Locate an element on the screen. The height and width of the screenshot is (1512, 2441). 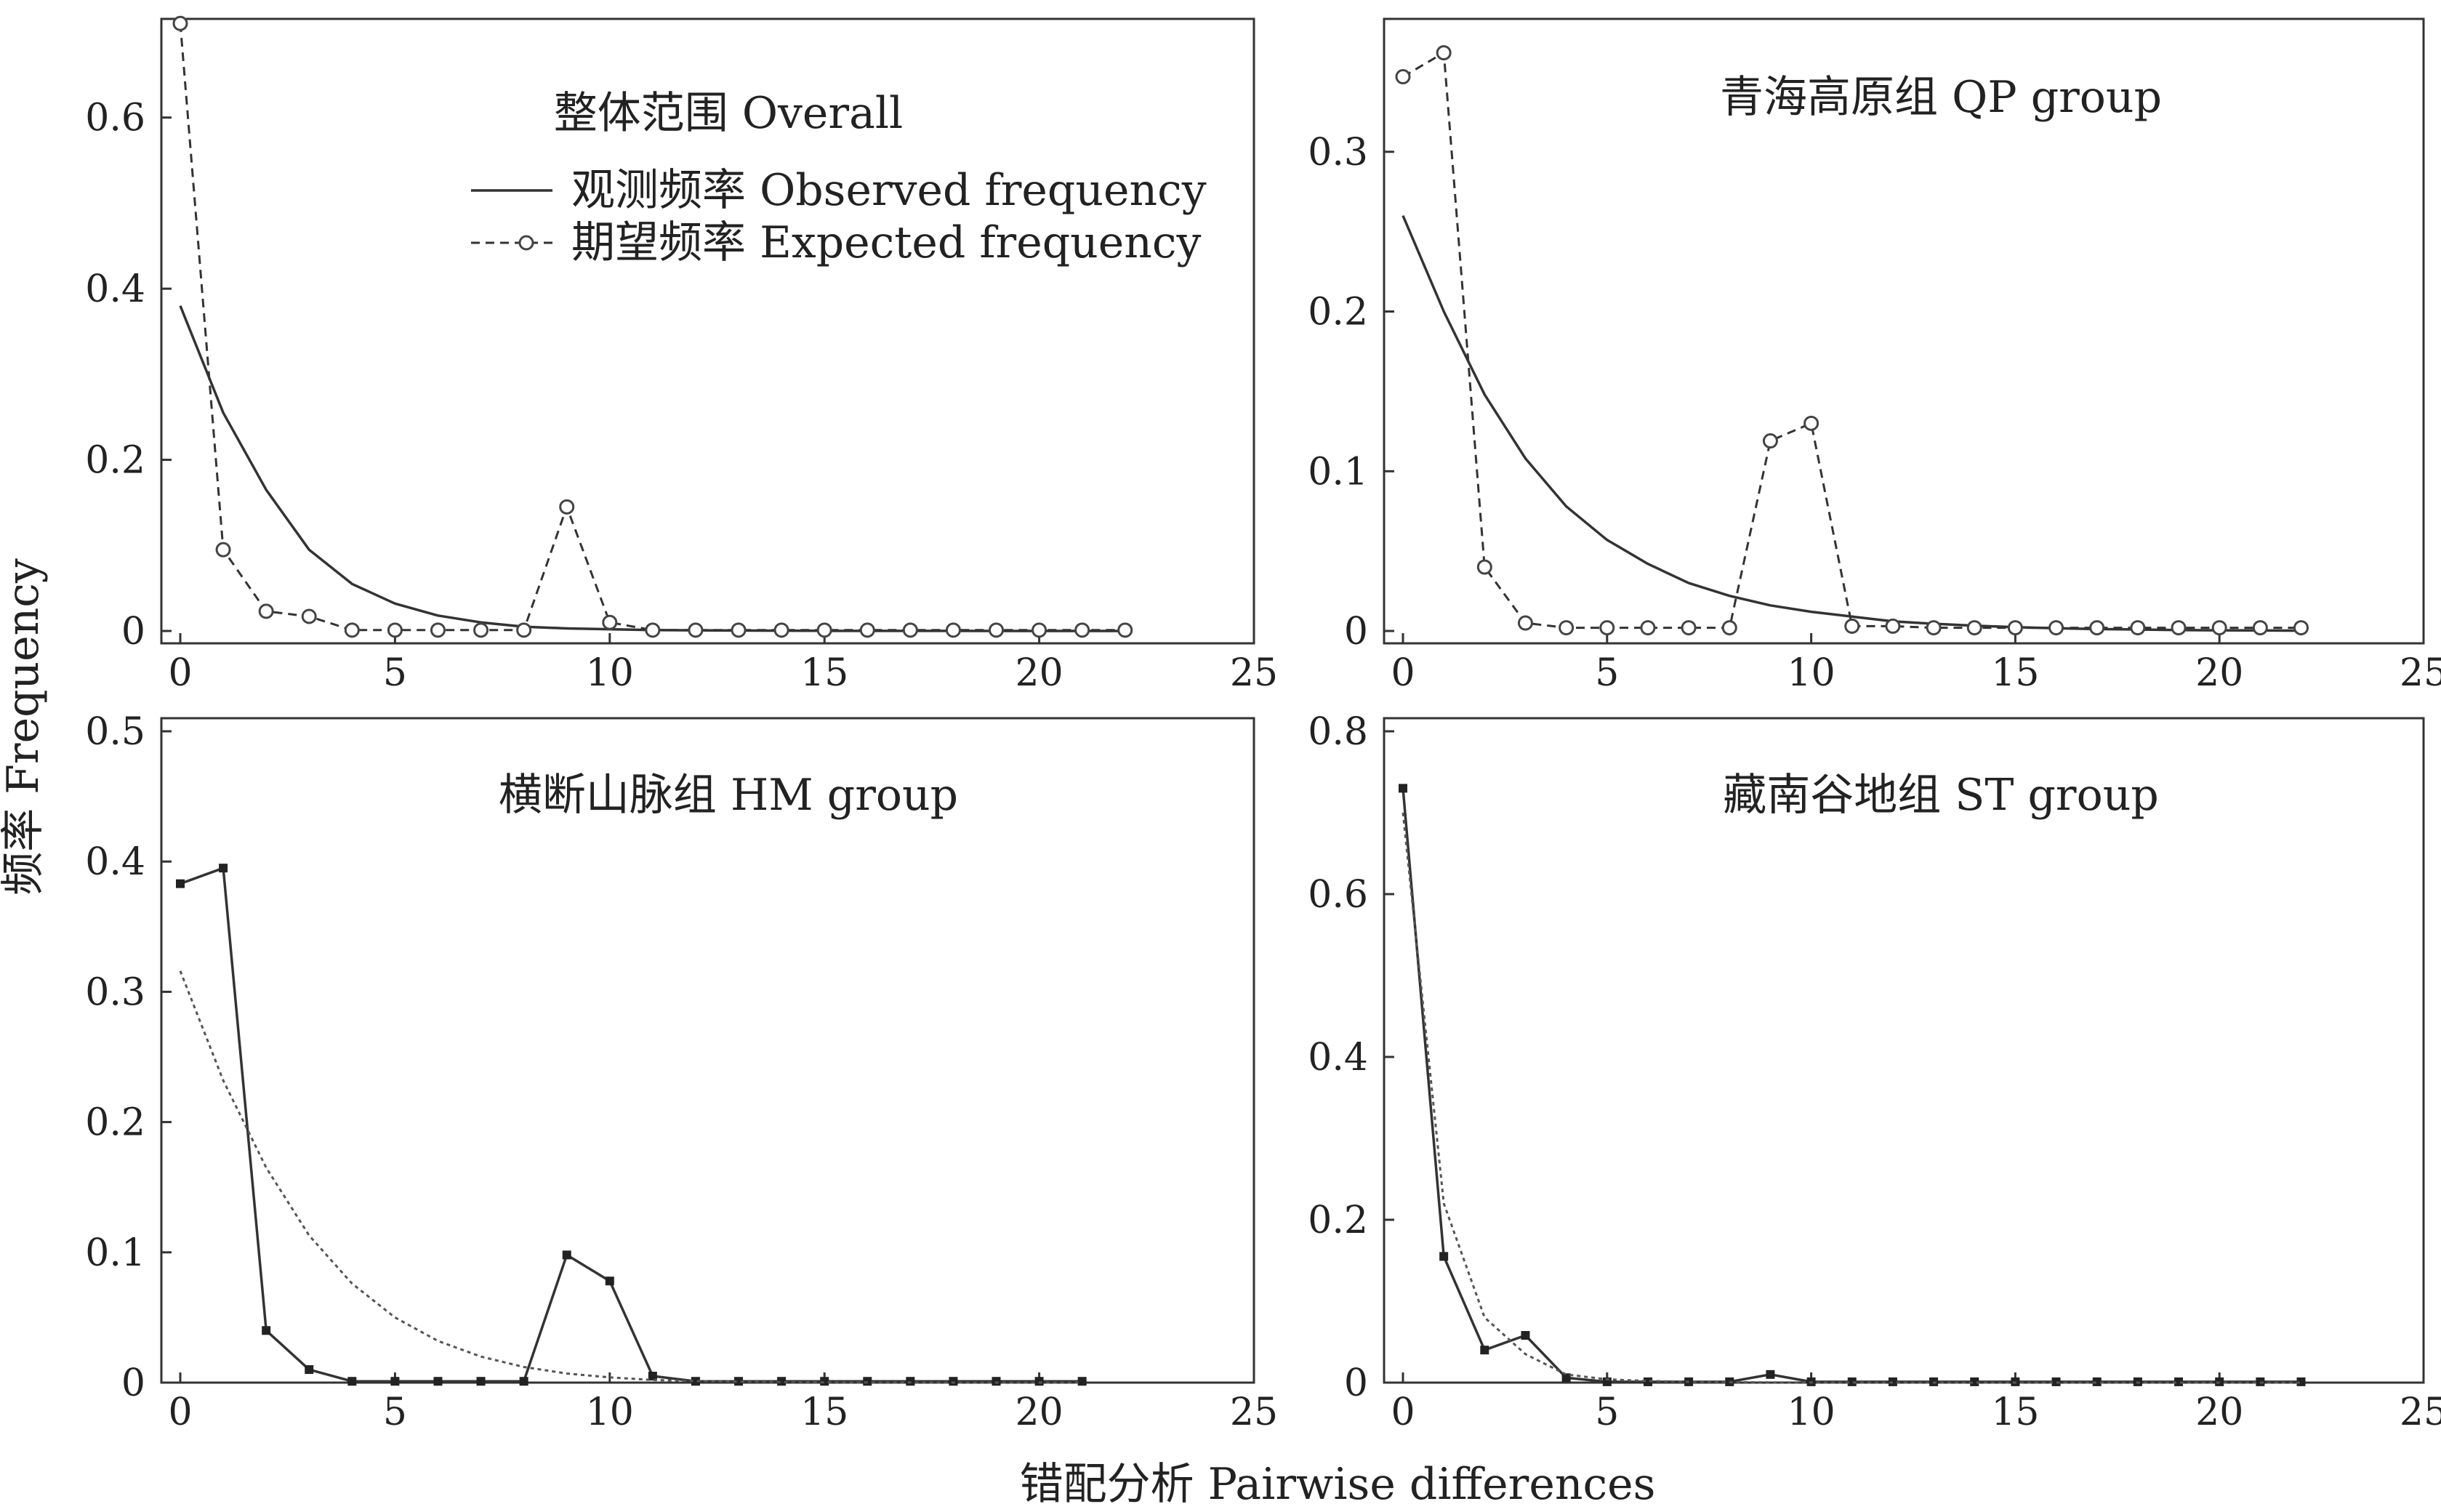
y-tick-label: 0.6 is located at coordinates (115, 118).